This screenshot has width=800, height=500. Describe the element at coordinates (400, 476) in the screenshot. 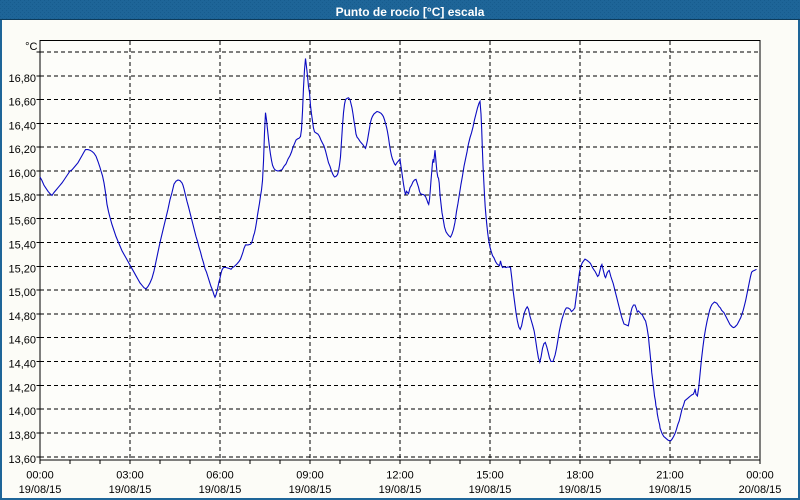

I see `svg-text: 12:00` at that location.